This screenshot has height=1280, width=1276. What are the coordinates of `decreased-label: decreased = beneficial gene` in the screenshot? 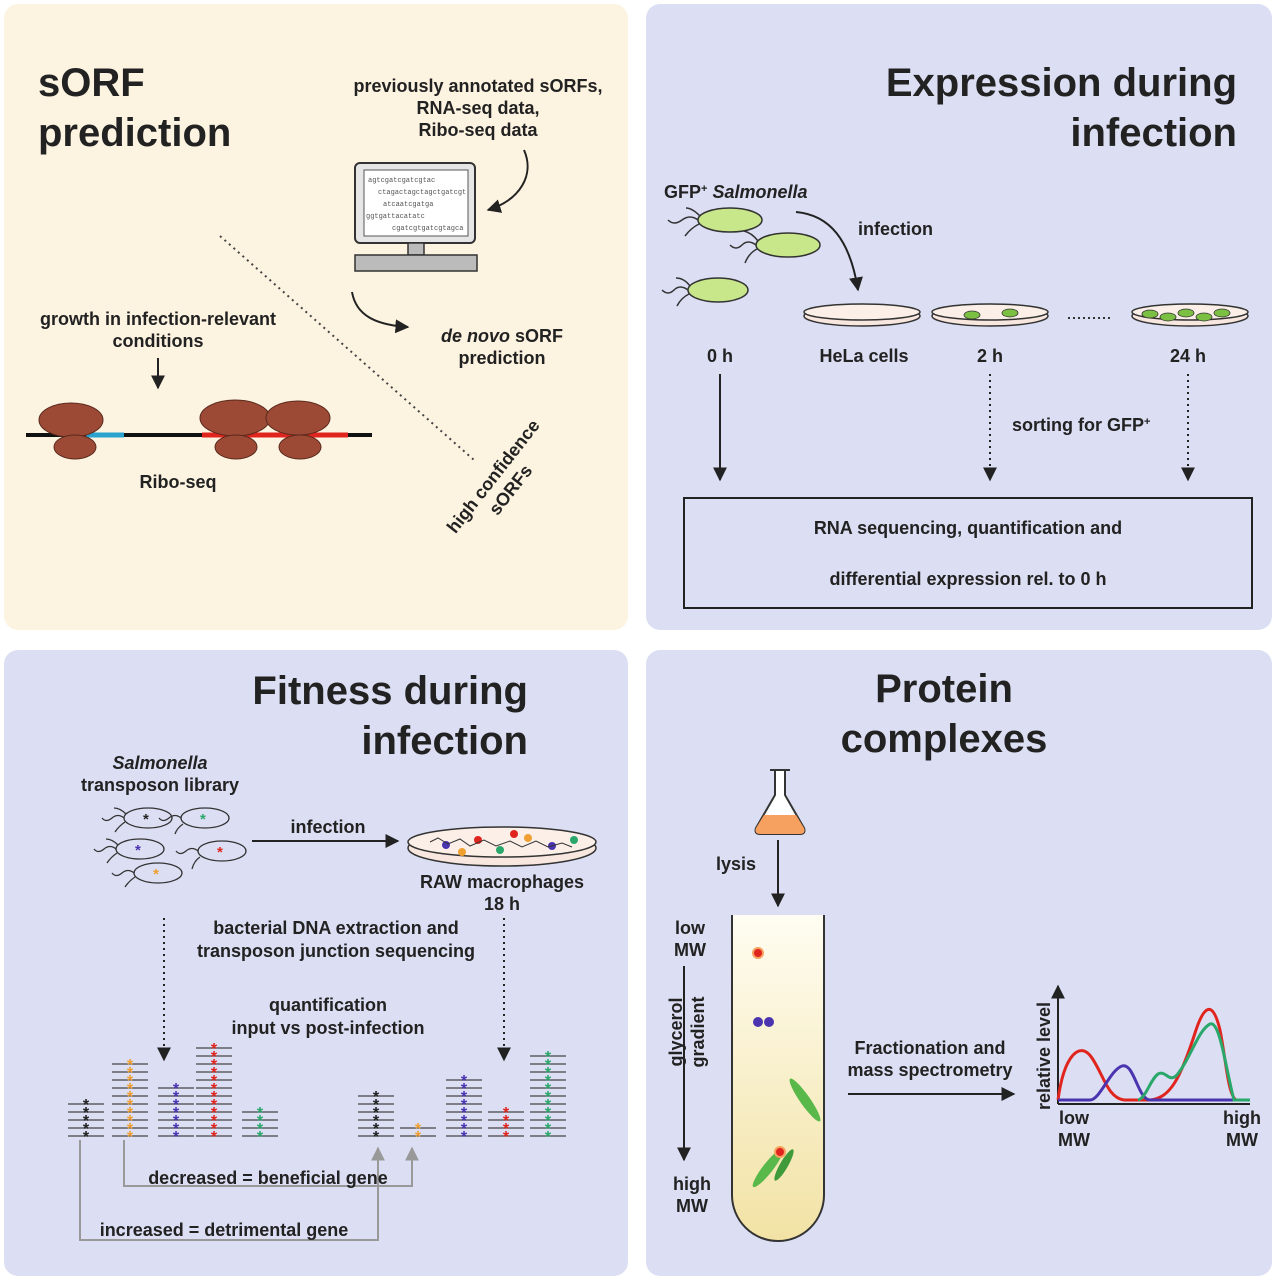 It's located at (268, 1178).